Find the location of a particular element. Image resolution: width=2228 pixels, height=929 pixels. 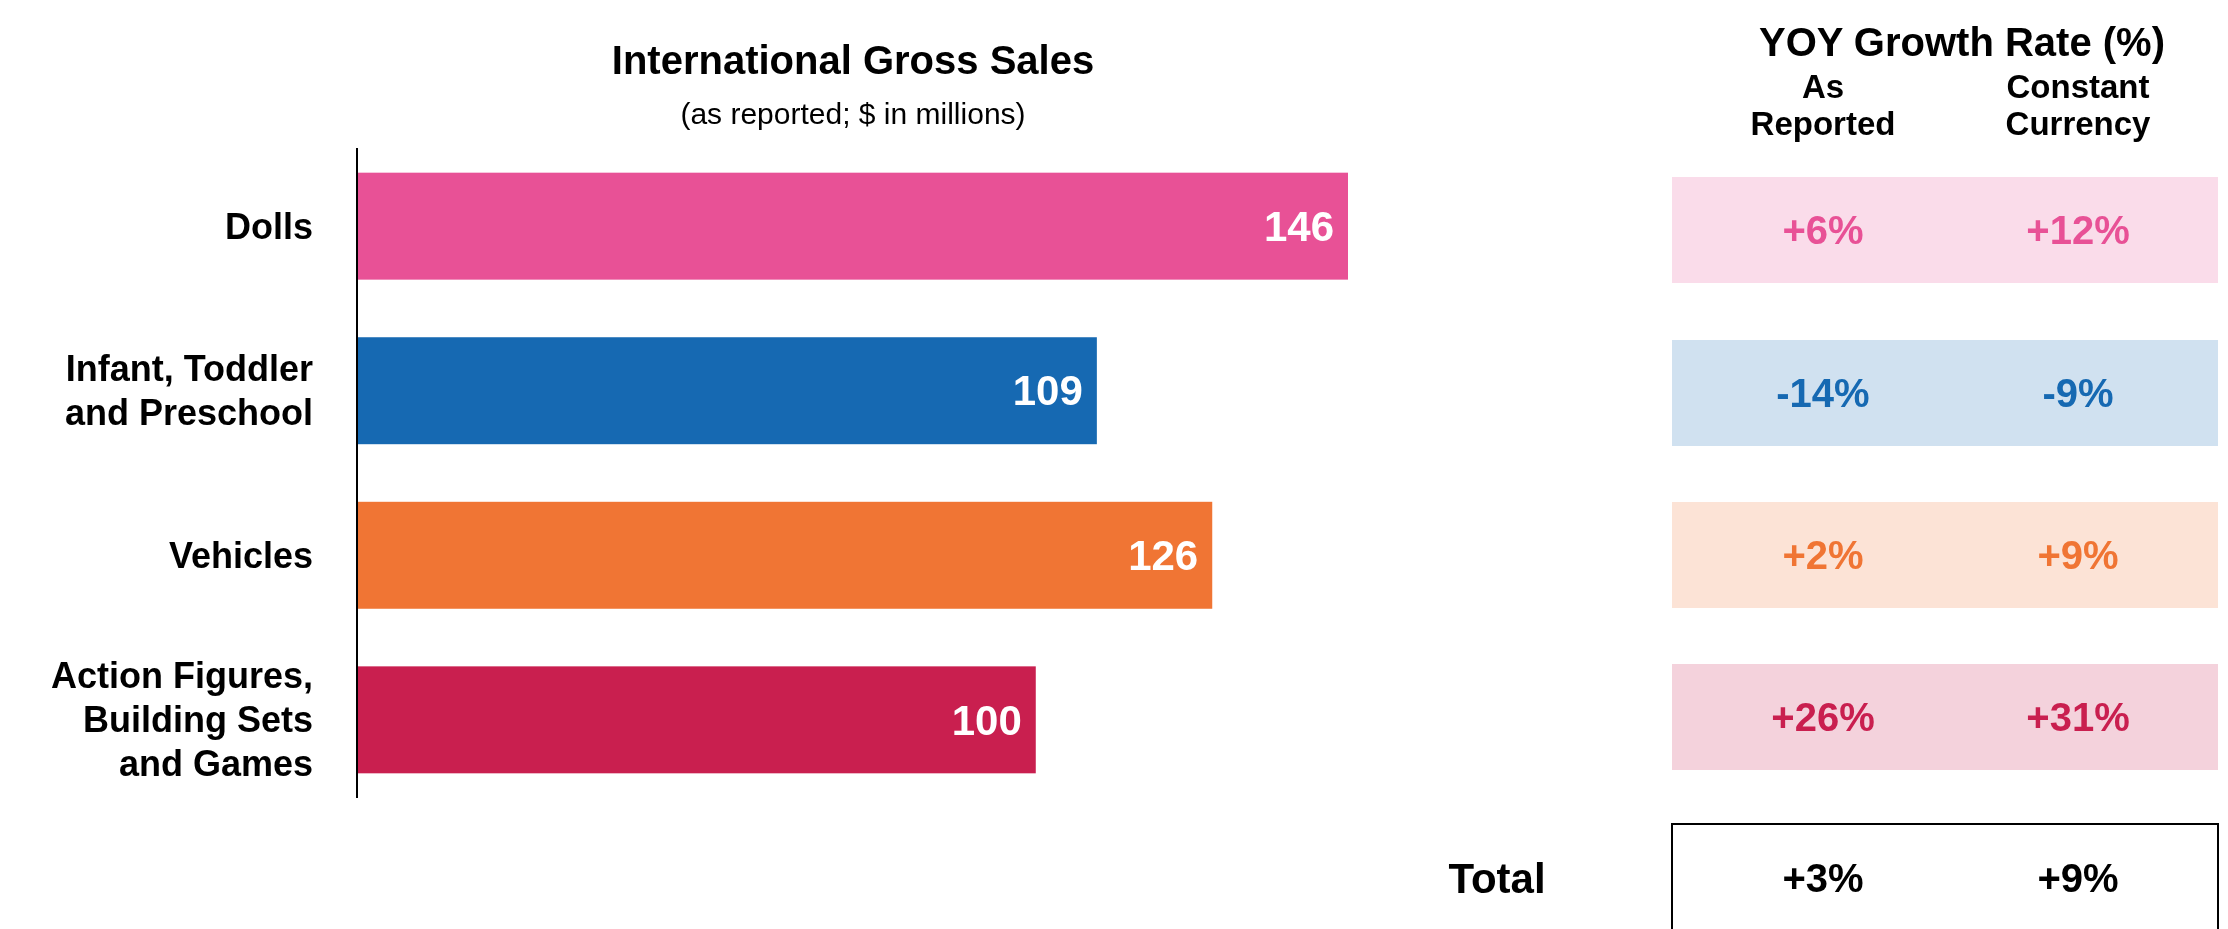

category-label: As Reported is located at coordinates (1823, 105).